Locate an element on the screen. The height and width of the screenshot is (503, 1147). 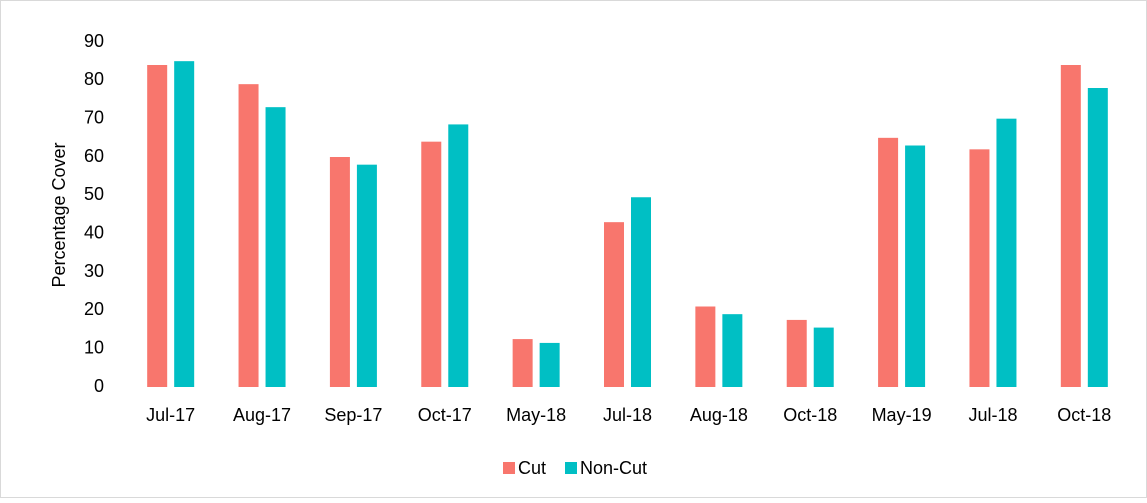
x-tick-label: Sep-17 is located at coordinates (353, 415).